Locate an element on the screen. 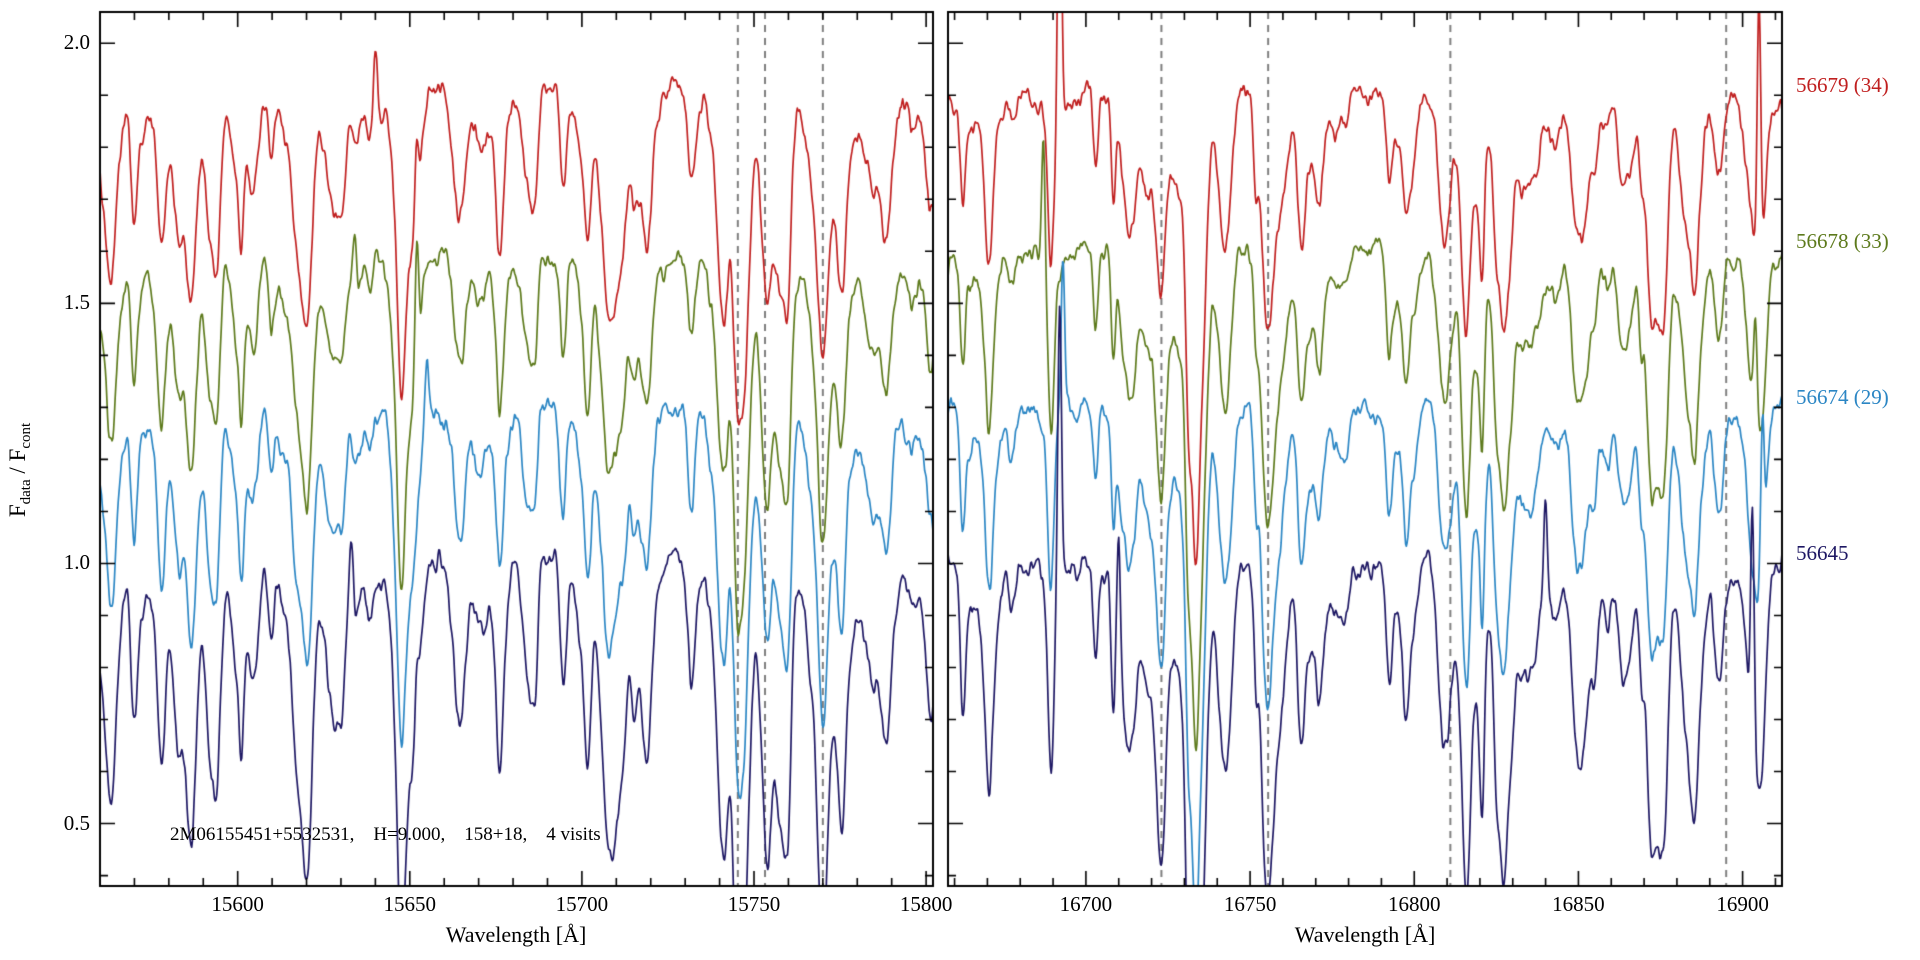 The image size is (1920, 960). y-tick-label: 0.5 is located at coordinates (76, 822).